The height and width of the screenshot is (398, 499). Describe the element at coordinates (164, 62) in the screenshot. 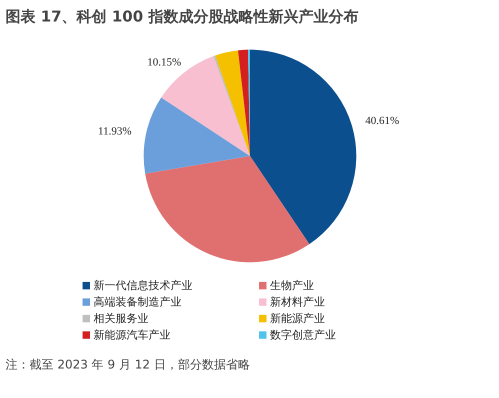

I see `data-label: 10.15%` at that location.